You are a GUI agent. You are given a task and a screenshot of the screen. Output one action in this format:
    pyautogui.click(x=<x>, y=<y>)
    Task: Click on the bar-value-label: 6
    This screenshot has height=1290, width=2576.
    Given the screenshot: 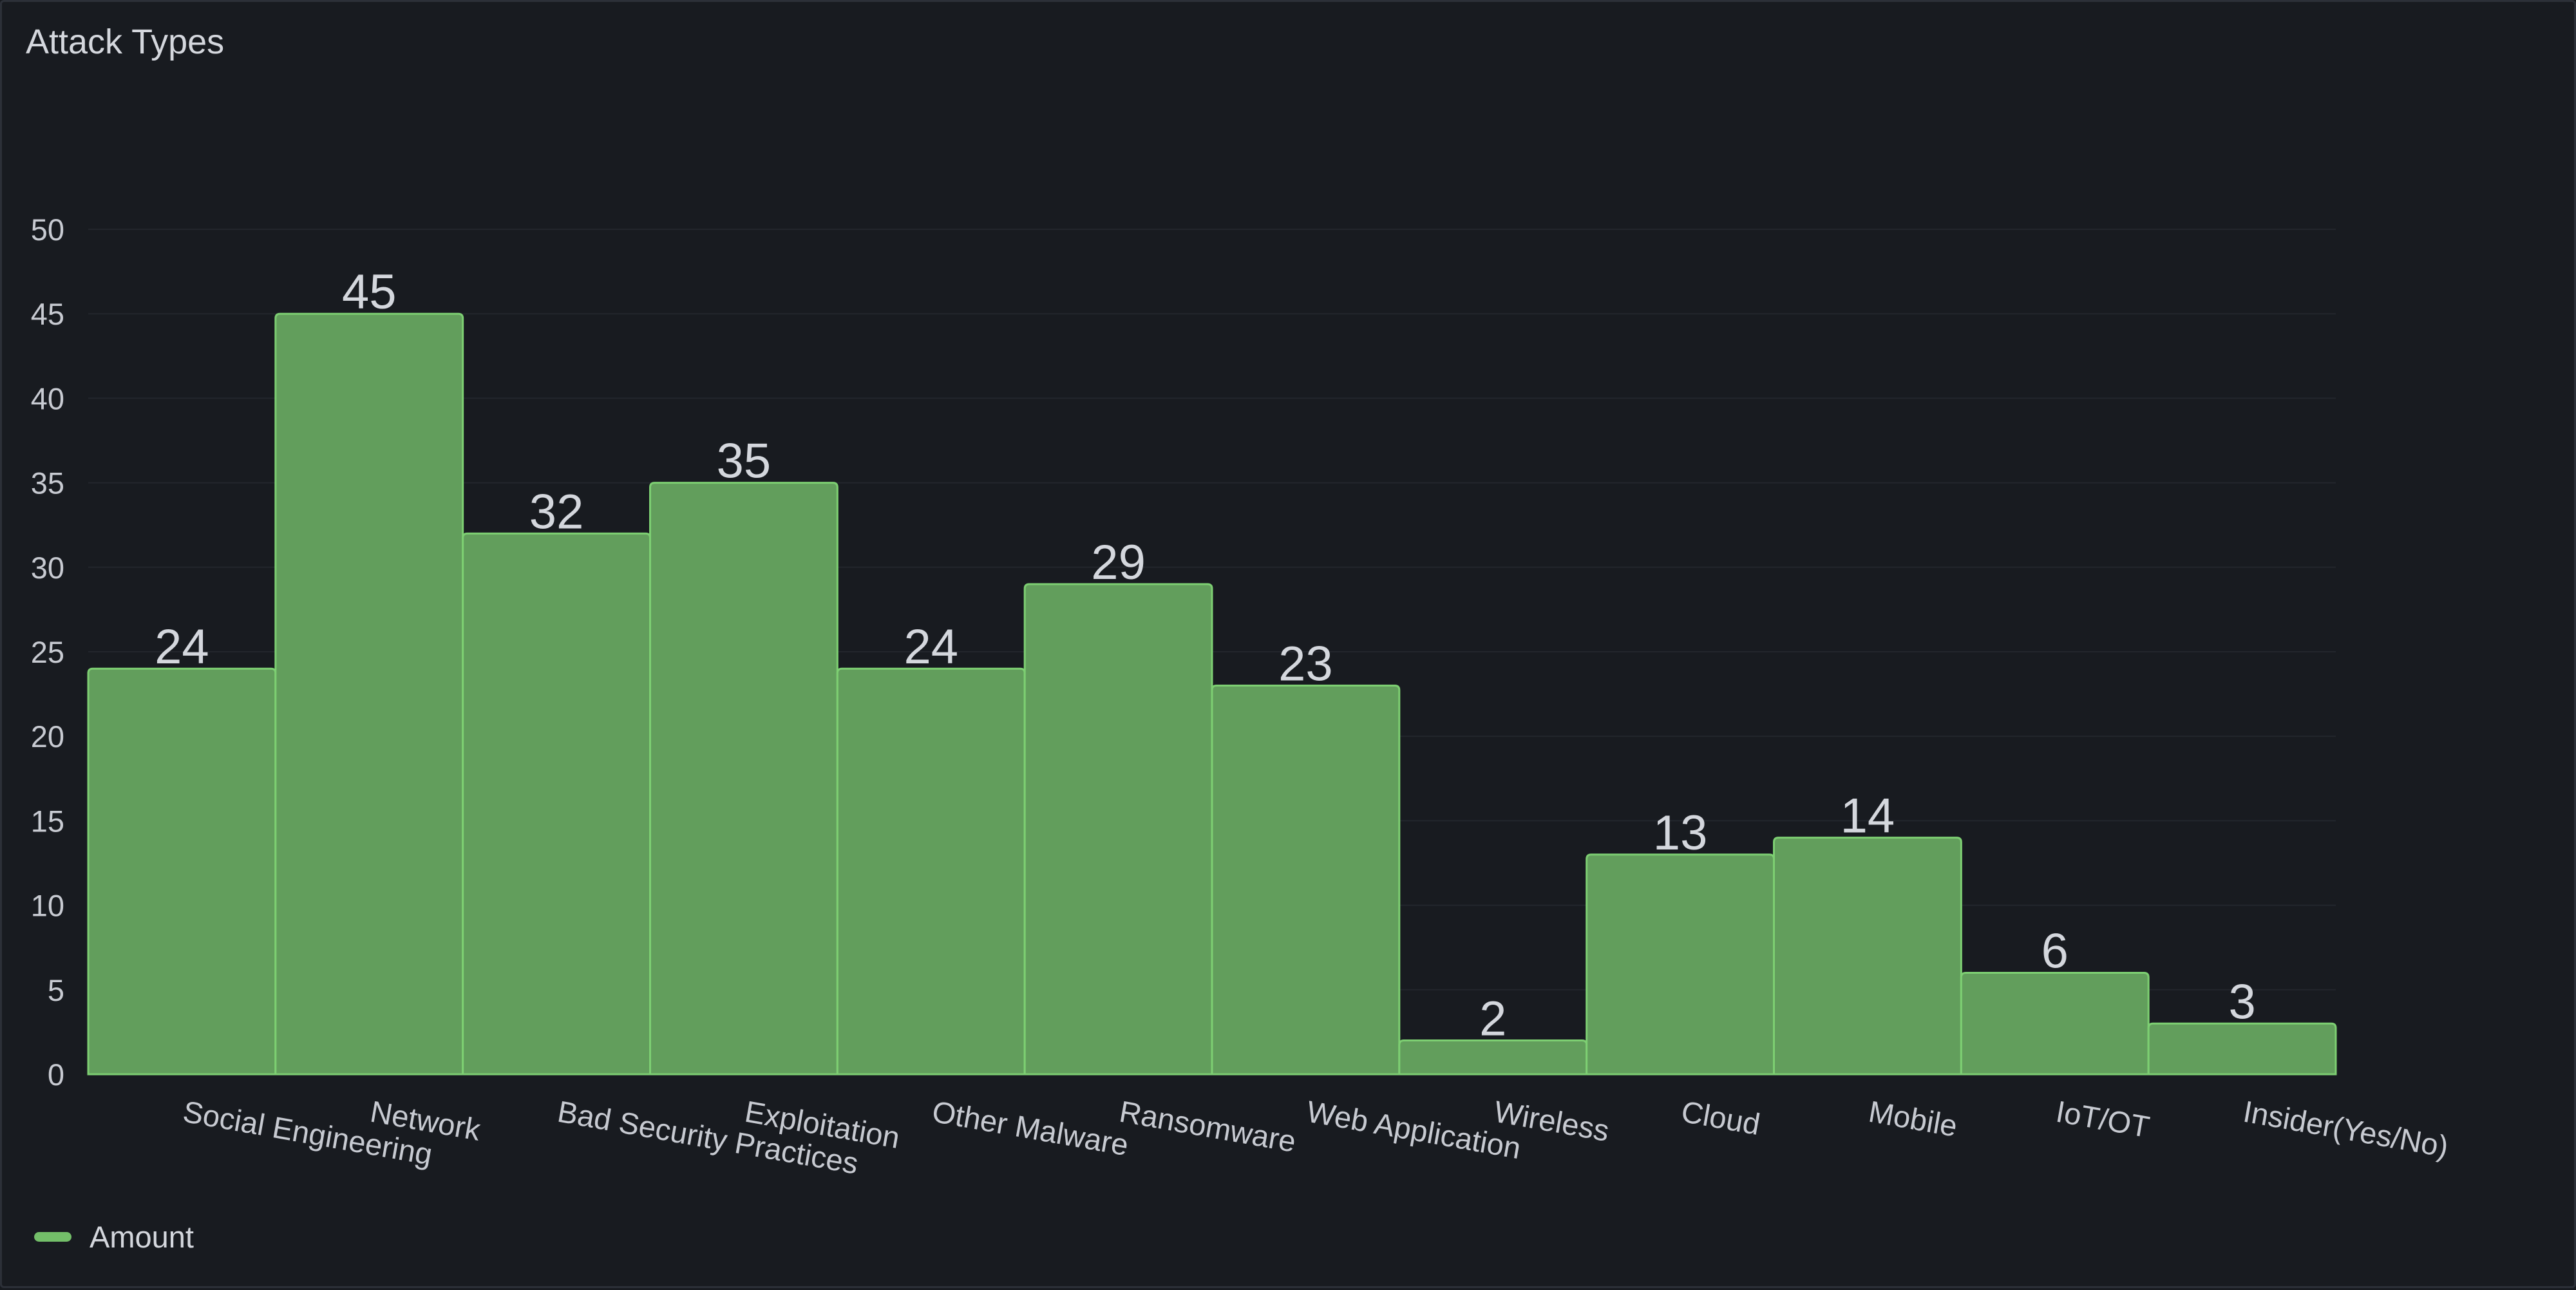 What is the action you would take?
    pyautogui.click(x=2055, y=951)
    